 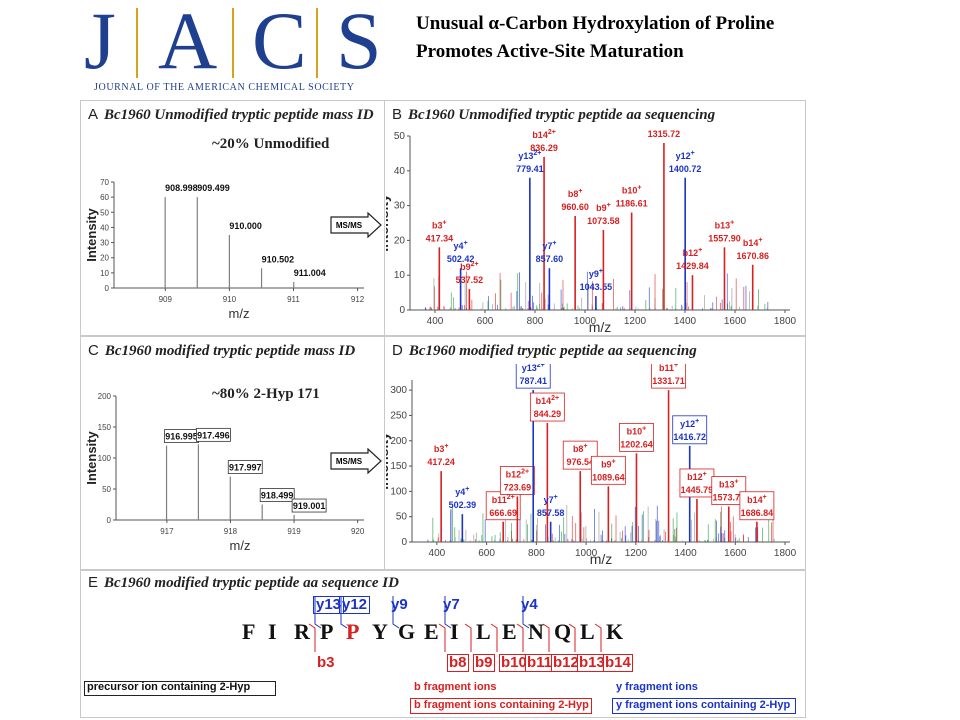 I want to click on x-tick-label: 918, so click(x=231, y=531).